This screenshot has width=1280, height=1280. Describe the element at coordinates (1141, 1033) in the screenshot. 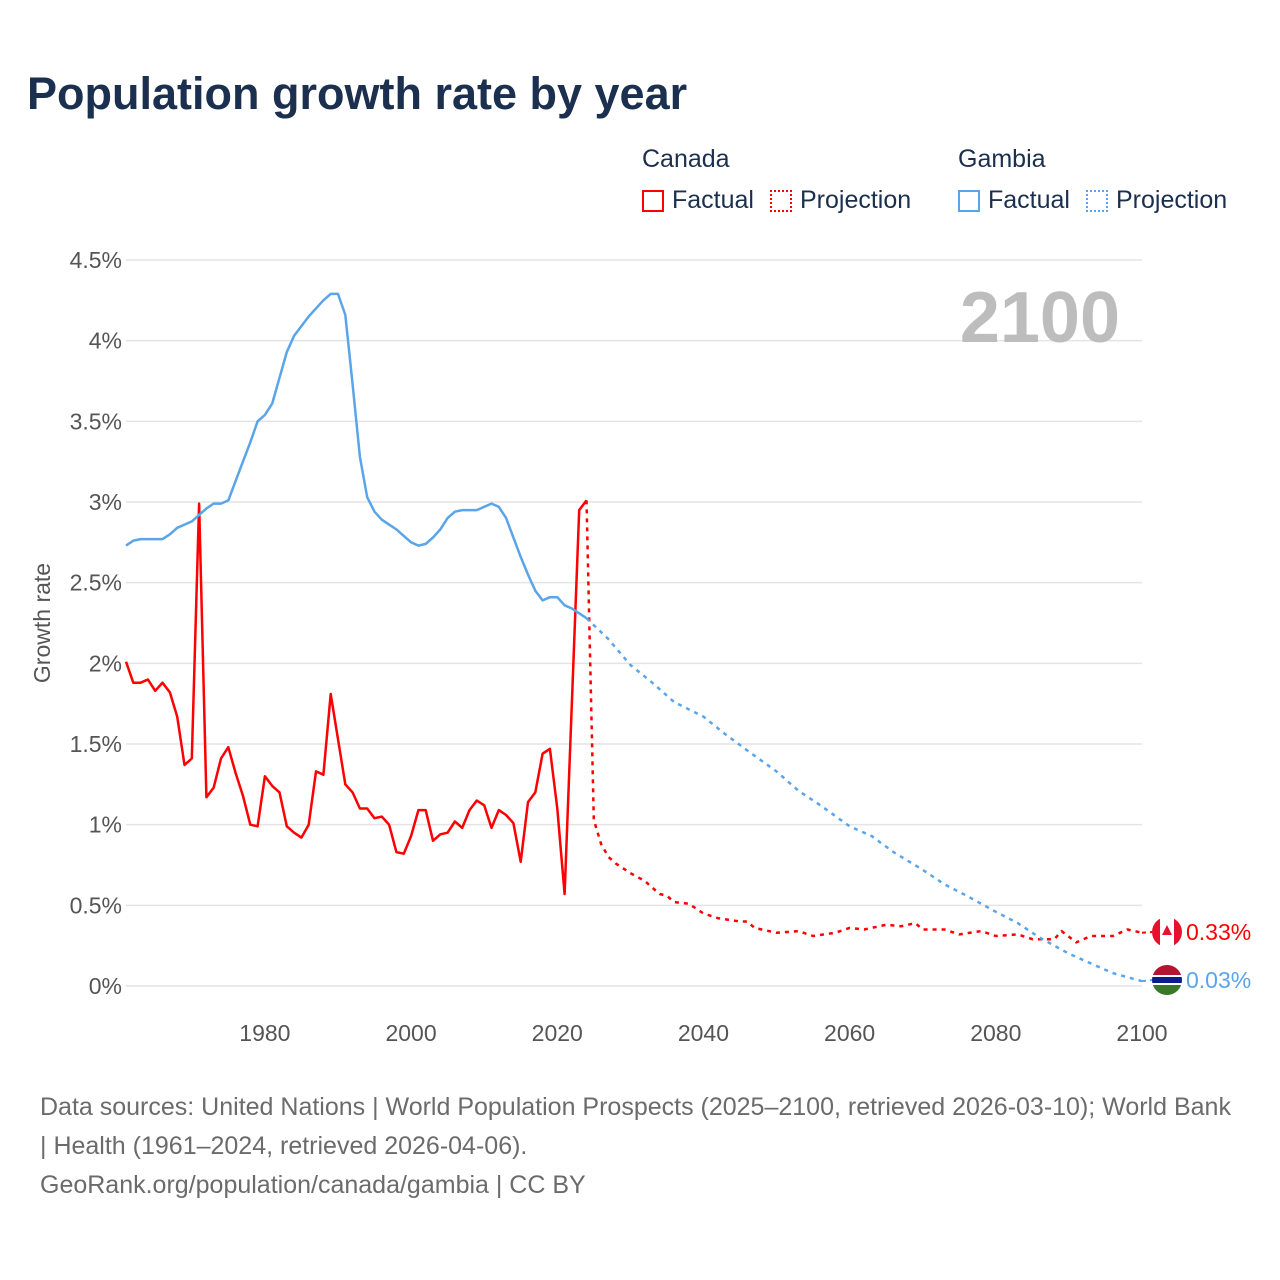

I see `x-tick-label: 2100` at that location.